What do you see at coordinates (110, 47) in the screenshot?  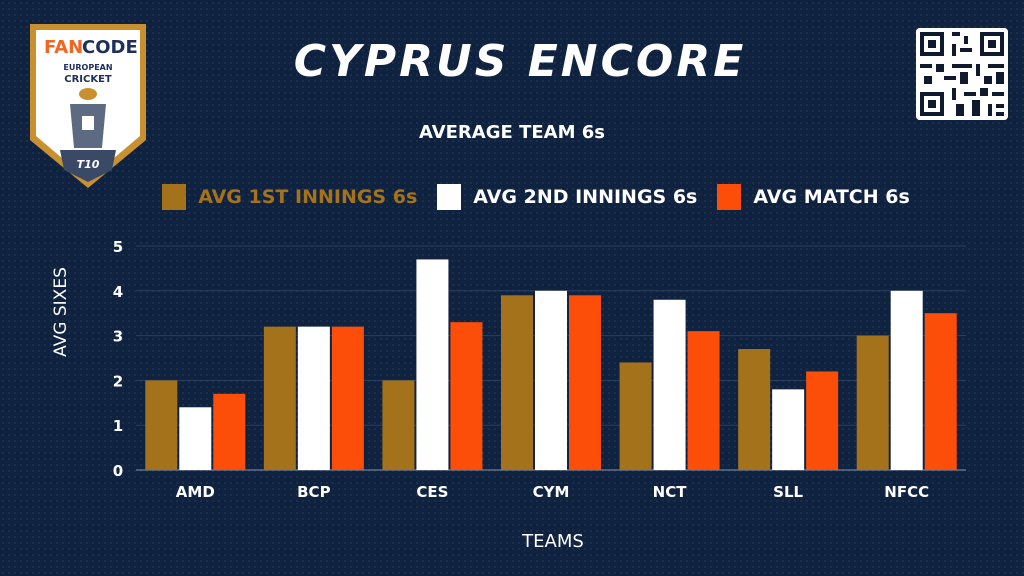 I see `svg-text: CODE` at bounding box center [110, 47].